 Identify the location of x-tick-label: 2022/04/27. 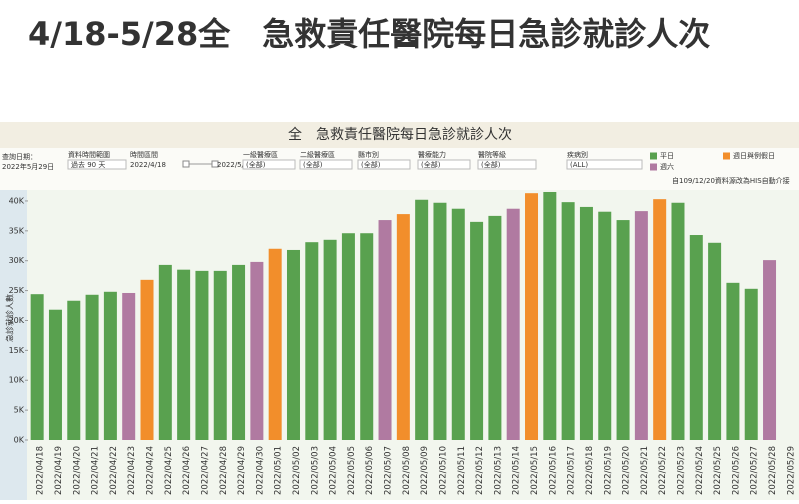
(205, 470).